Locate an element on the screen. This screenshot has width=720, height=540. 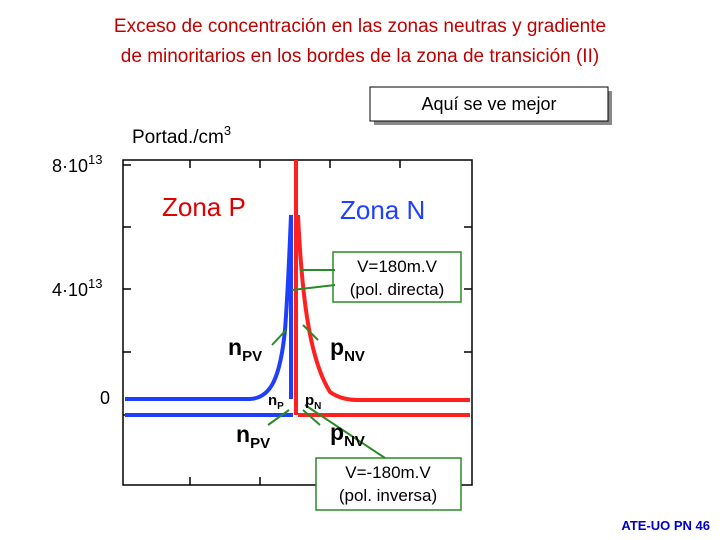
axis-label: Portad./cm3 is located at coordinates (181, 135).